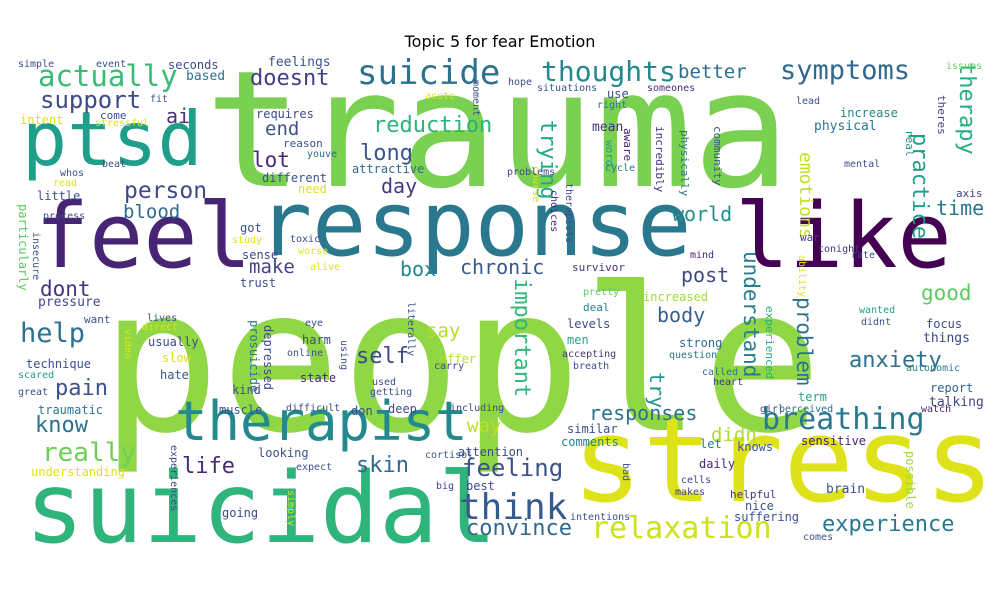  What do you see at coordinates (589, 324) in the screenshot?
I see `word-levels: levels` at bounding box center [589, 324].